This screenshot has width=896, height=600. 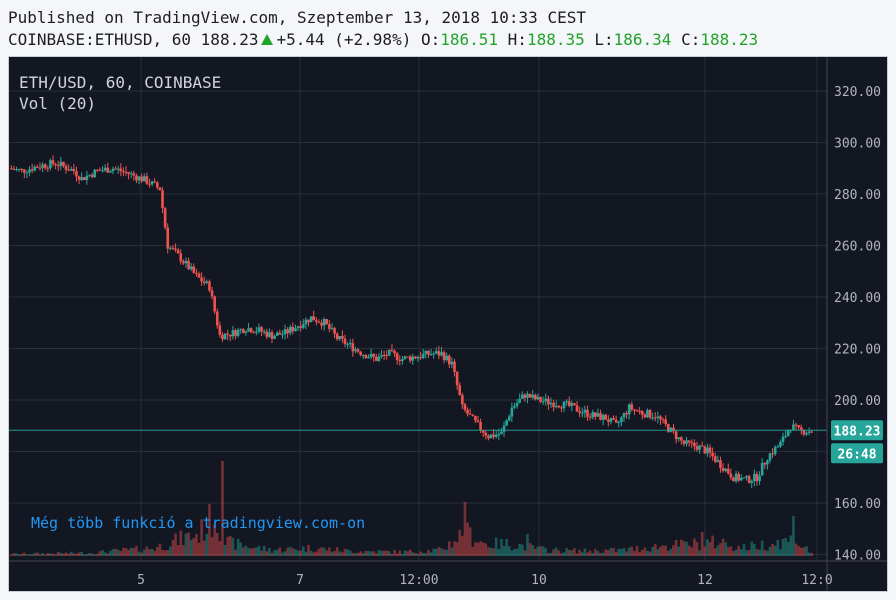 What do you see at coordinates (857, 431) in the screenshot?
I see `last-price-tag-label: 188.23` at bounding box center [857, 431].